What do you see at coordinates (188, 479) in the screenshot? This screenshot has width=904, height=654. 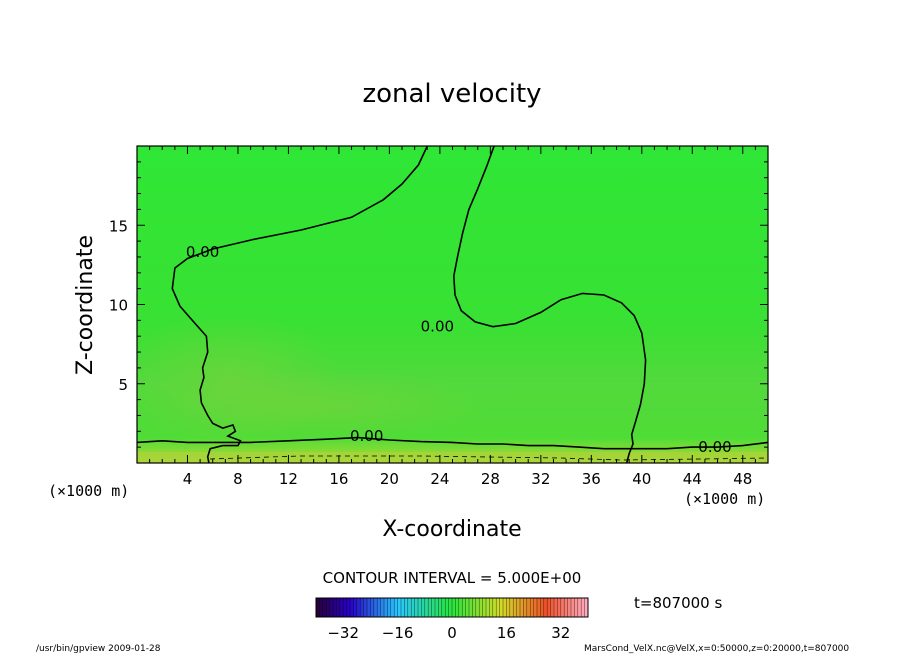 I see `x-tick-label: 4` at bounding box center [188, 479].